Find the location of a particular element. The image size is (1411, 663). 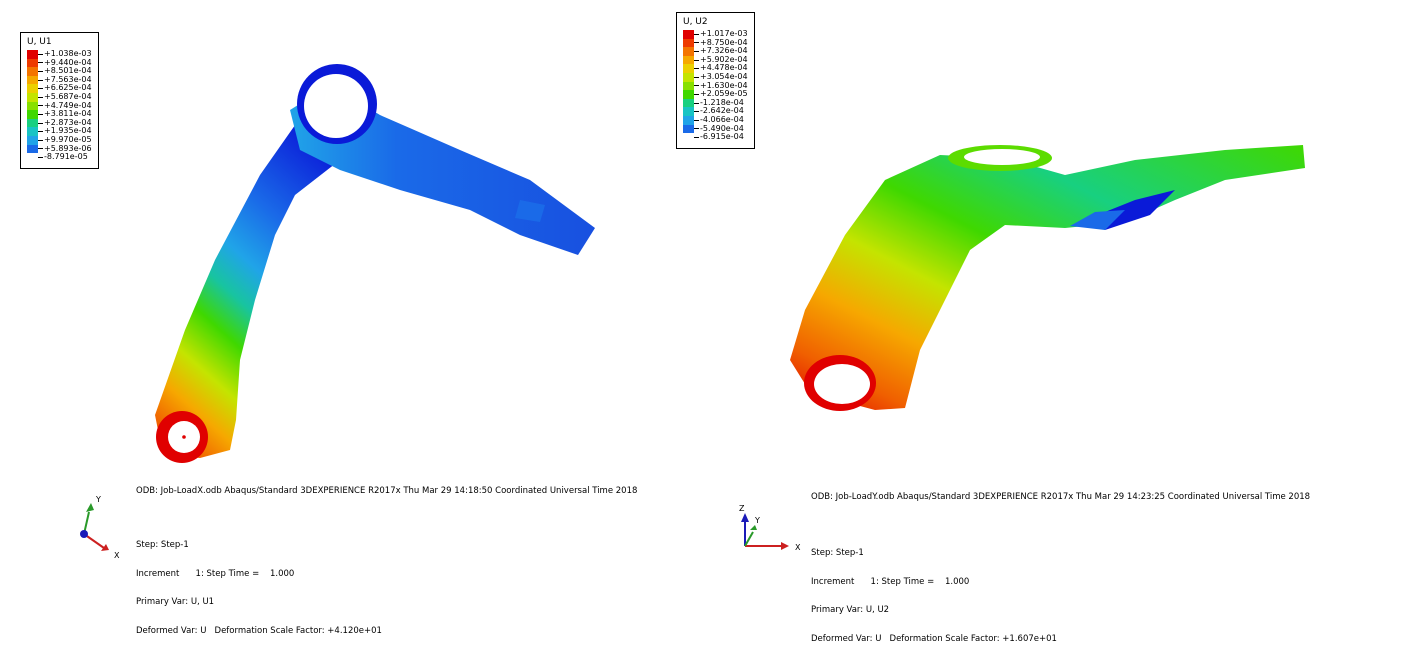

legend-entry: +7.326e-04 is located at coordinates (715, 51).